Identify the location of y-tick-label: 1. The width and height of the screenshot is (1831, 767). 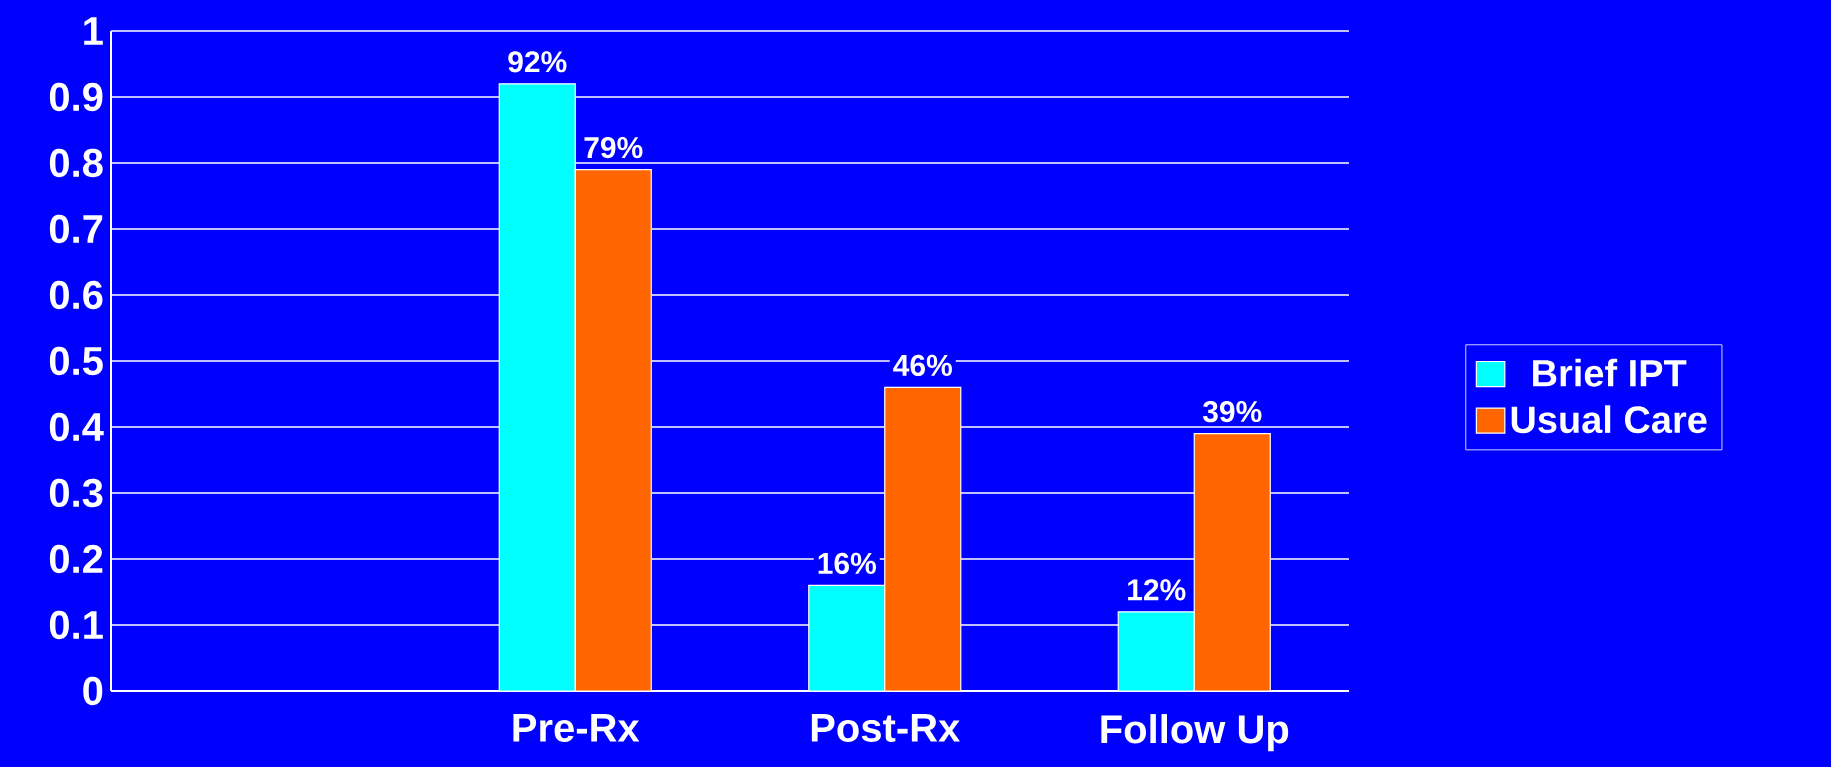
(93, 31).